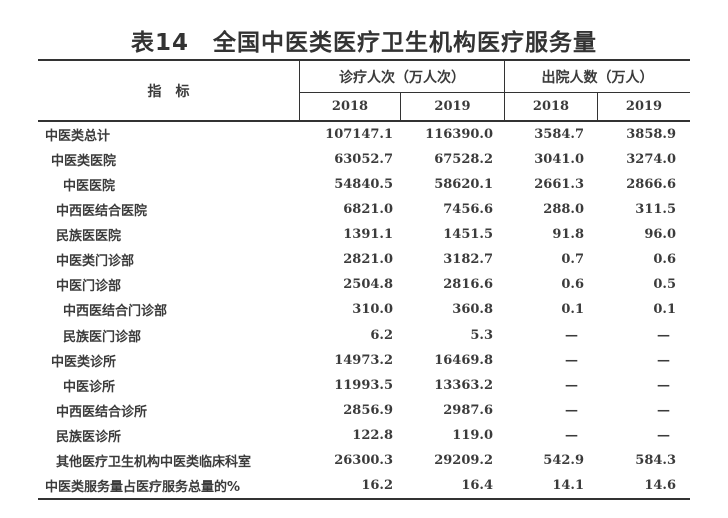 The width and height of the screenshot is (728, 518). What do you see at coordinates (368, 285) in the screenshot?
I see `cell-visits-2018: 2504.8` at bounding box center [368, 285].